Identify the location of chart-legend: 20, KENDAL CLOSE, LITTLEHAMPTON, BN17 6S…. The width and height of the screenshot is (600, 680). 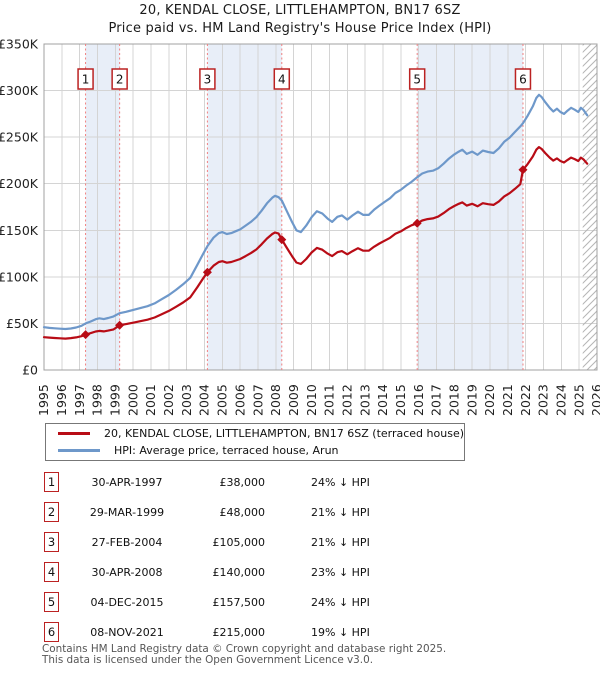
(255, 442).